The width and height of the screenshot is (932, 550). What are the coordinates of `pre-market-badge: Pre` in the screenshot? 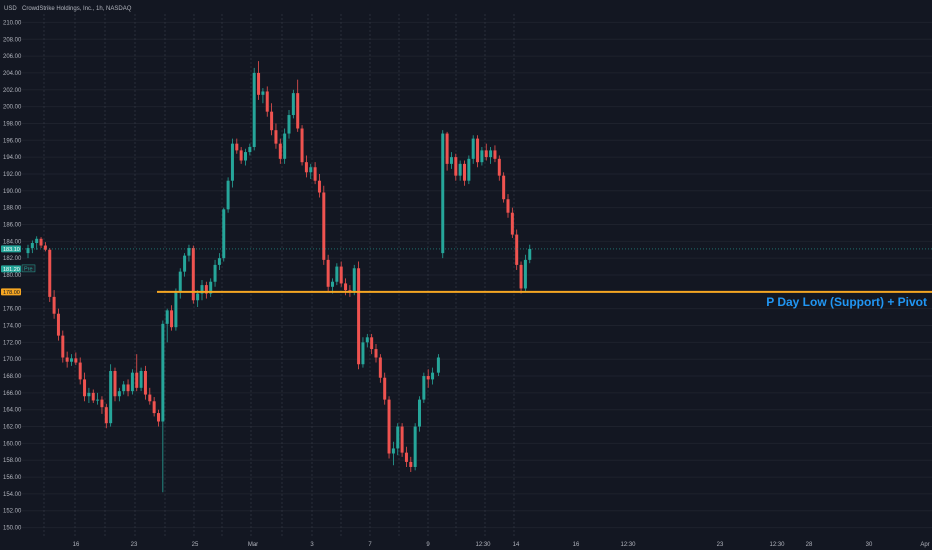 It's located at (28, 269).